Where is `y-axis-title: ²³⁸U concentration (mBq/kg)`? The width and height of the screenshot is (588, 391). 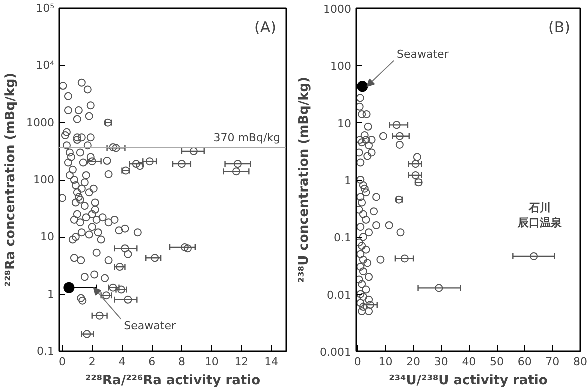
y-axis-title: ²³⁸U concentration (mBq/kg) is located at coordinates (304, 180).